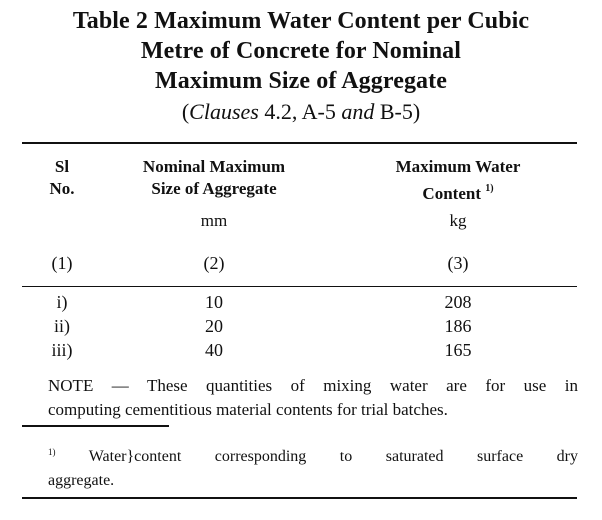 The image size is (602, 520). What do you see at coordinates (489, 188) in the screenshot?
I see `header-footnote-marker: 1)` at bounding box center [489, 188].